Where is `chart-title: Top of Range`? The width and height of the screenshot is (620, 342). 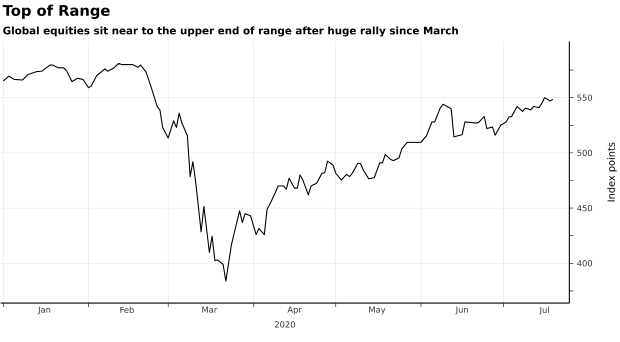 chart-title: Top of Range is located at coordinates (56, 11).